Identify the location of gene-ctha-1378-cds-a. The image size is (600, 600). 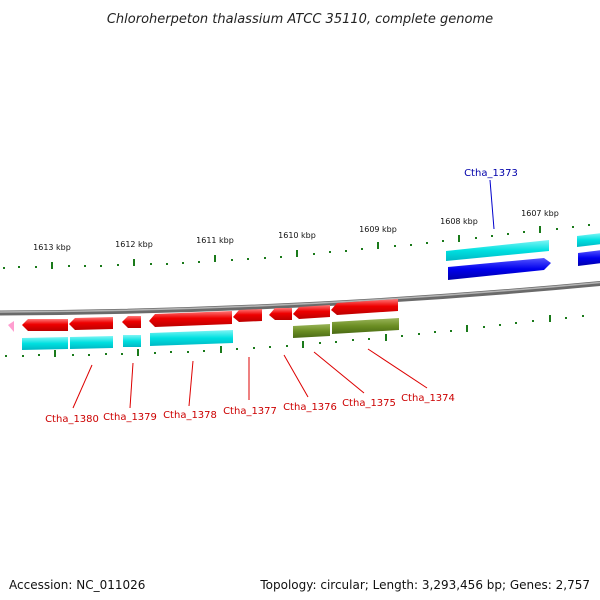
(131, 322).